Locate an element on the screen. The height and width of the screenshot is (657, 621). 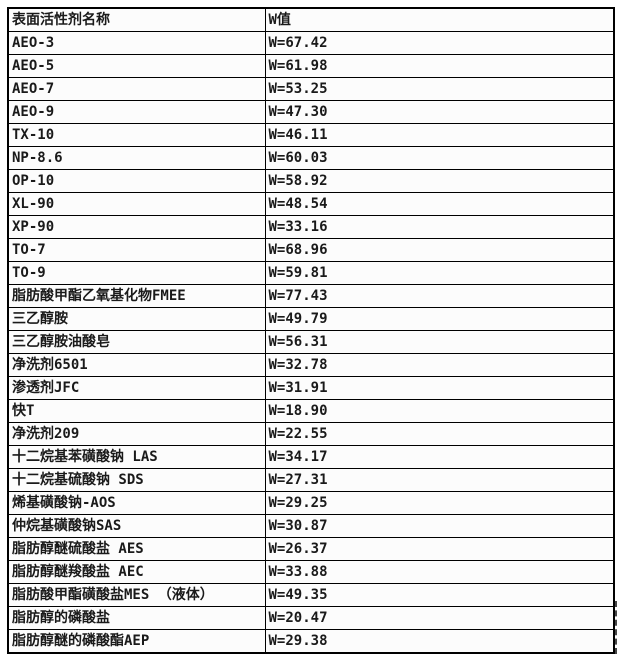
w-value-cell: W=68.96 is located at coordinates (439, 250).